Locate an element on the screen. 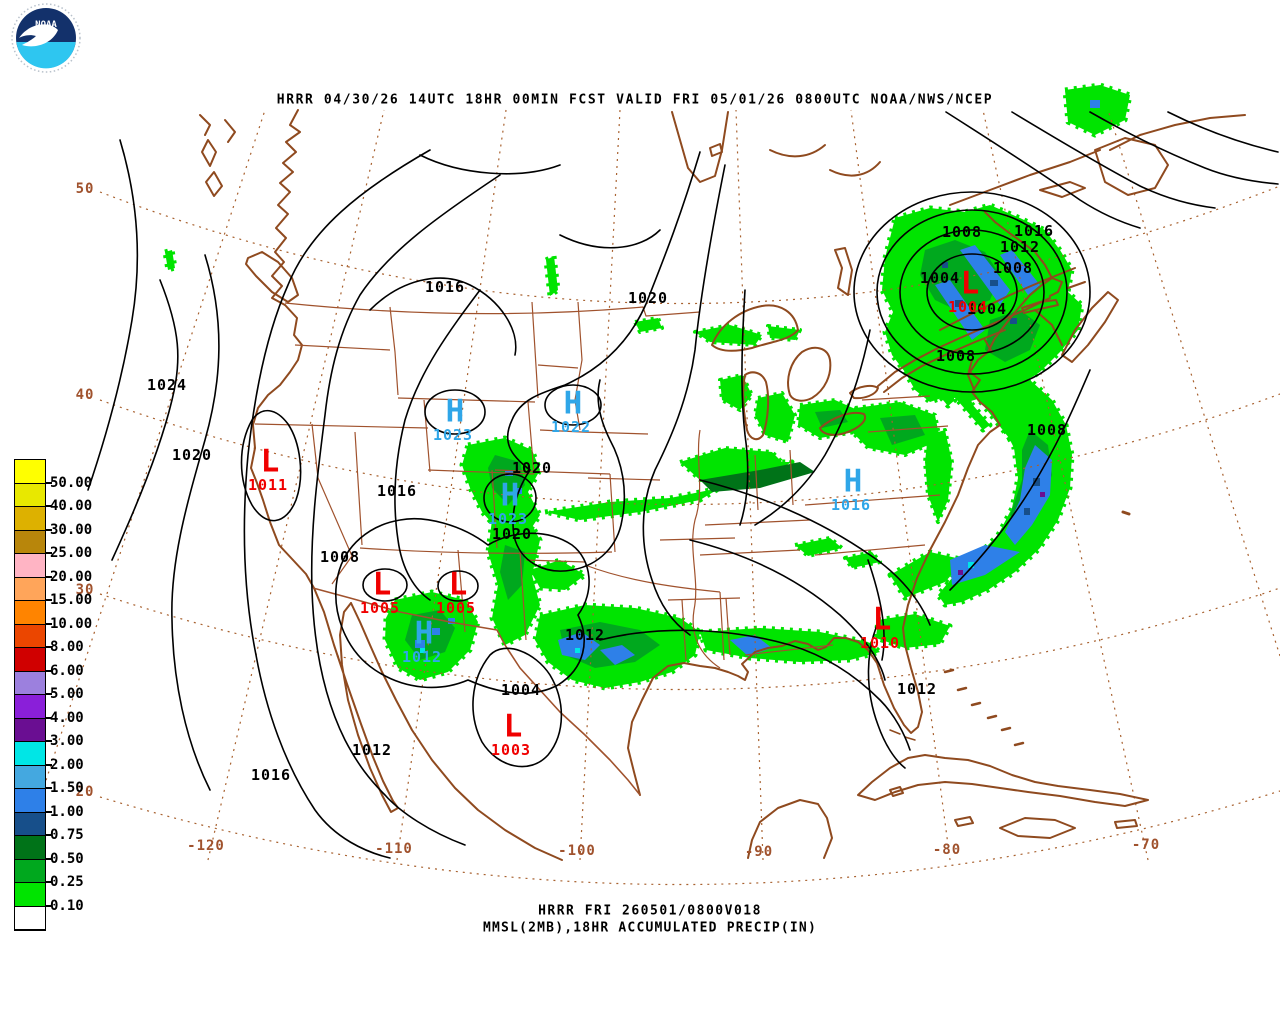 The width and height of the screenshot is (1280, 1024). legend-value-label: 15.00 is located at coordinates (71, 600).